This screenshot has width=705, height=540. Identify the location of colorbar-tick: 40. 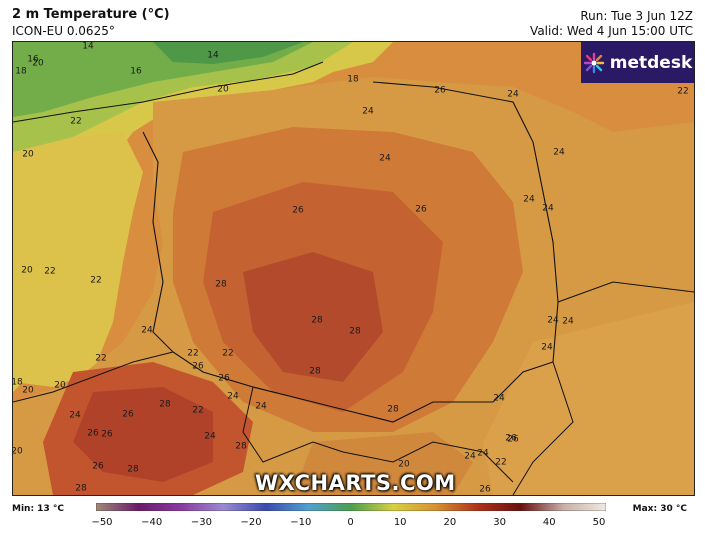
(549, 522).